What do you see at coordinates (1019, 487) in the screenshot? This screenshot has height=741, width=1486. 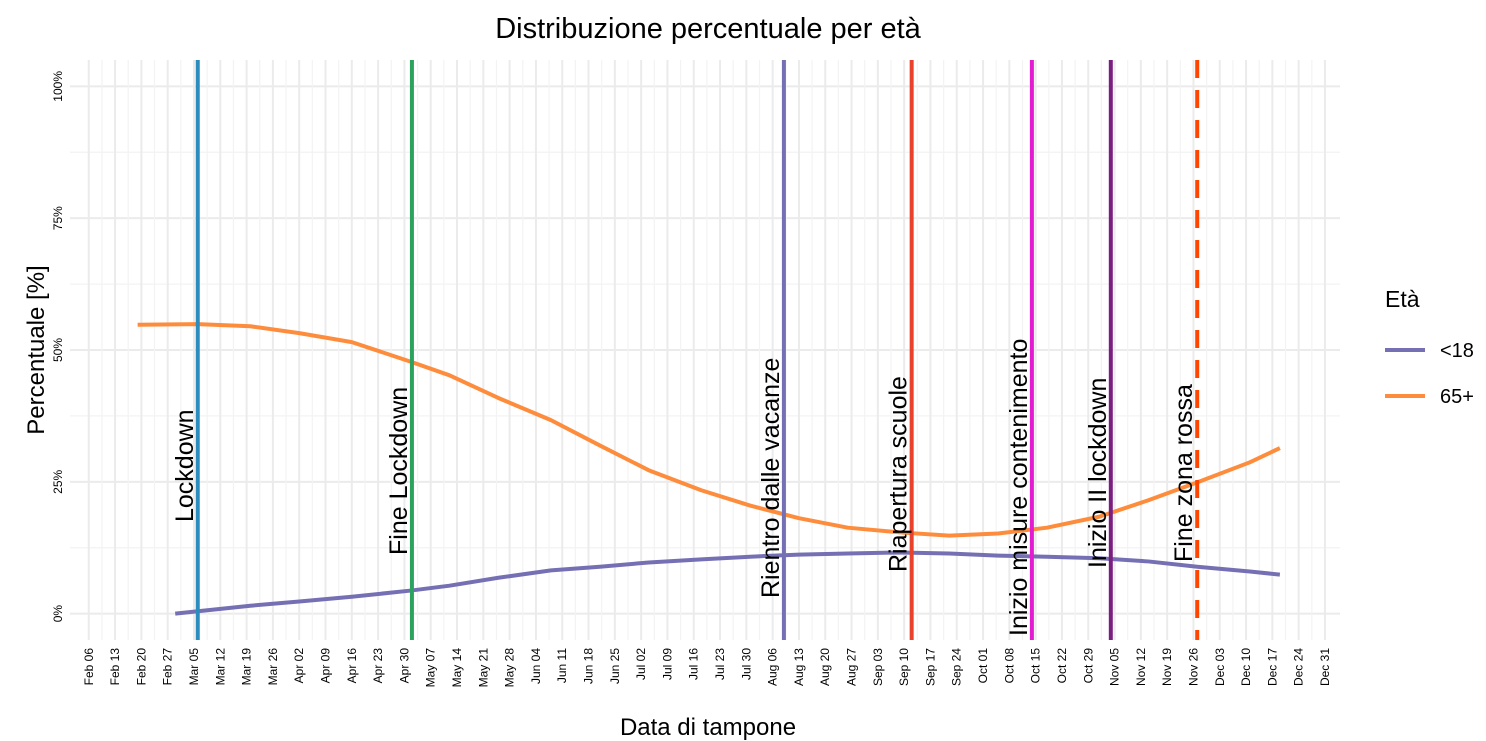 I see `event-label: Inizio misure contenimento` at bounding box center [1019, 487].